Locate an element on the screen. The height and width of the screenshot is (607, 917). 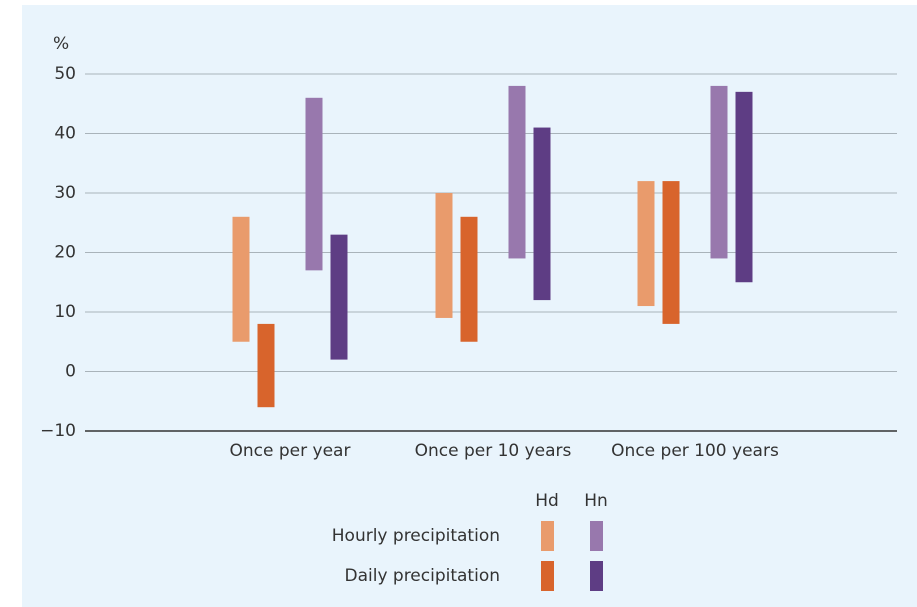
y-tick-label: 20 is located at coordinates (65, 253).